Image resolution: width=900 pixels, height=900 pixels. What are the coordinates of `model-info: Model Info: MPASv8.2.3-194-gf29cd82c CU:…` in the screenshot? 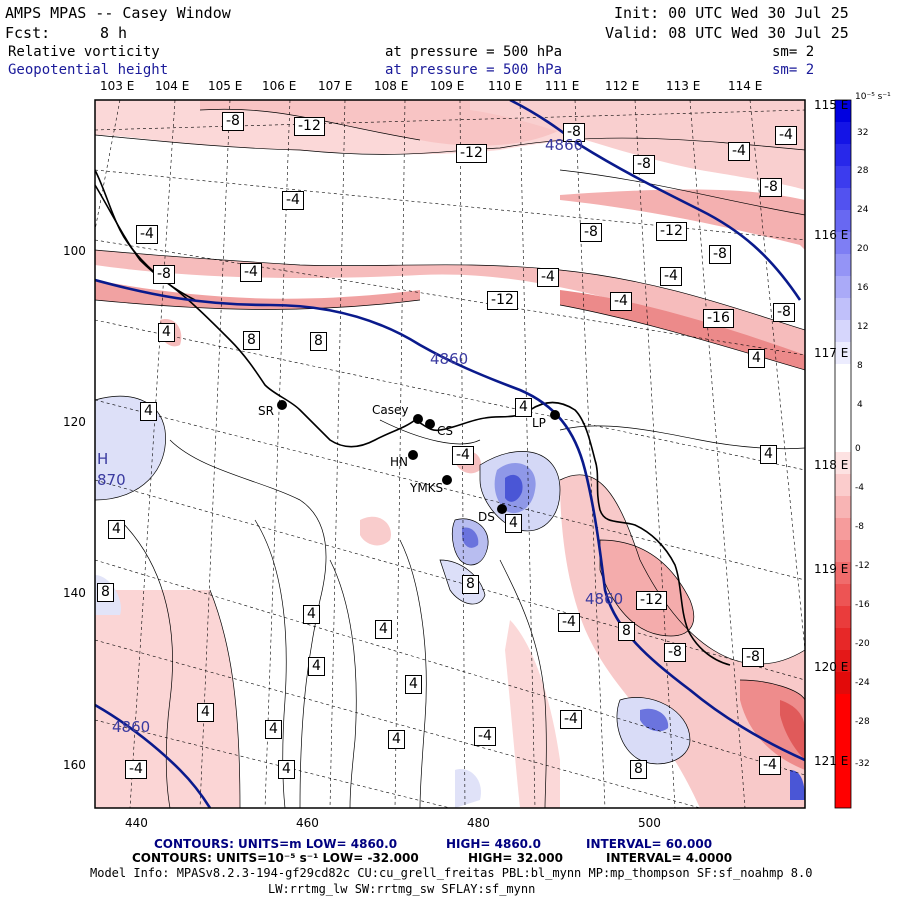 It's located at (451, 873).